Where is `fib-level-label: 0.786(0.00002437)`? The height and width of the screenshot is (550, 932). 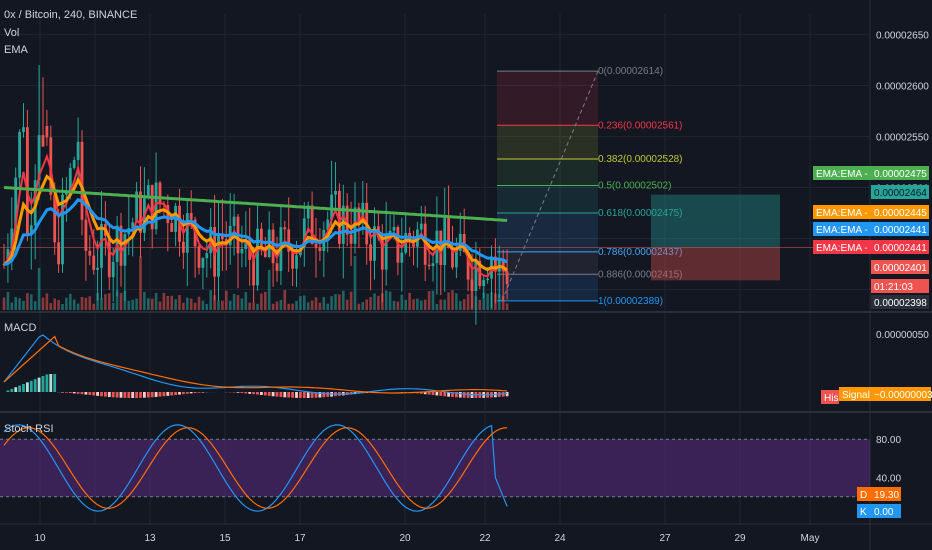
fib-level-label: 0.786(0.00002437) is located at coordinates (640, 252).